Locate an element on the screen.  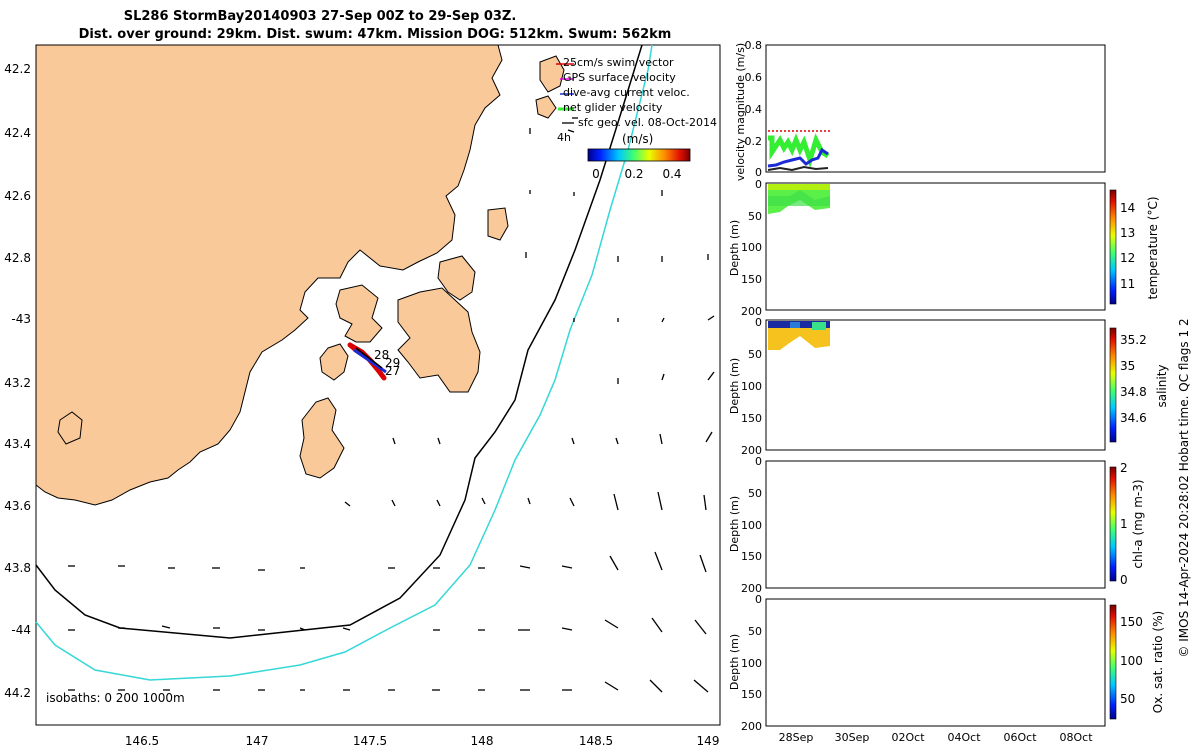
dive-avg-line is located at coordinates (798, 157).